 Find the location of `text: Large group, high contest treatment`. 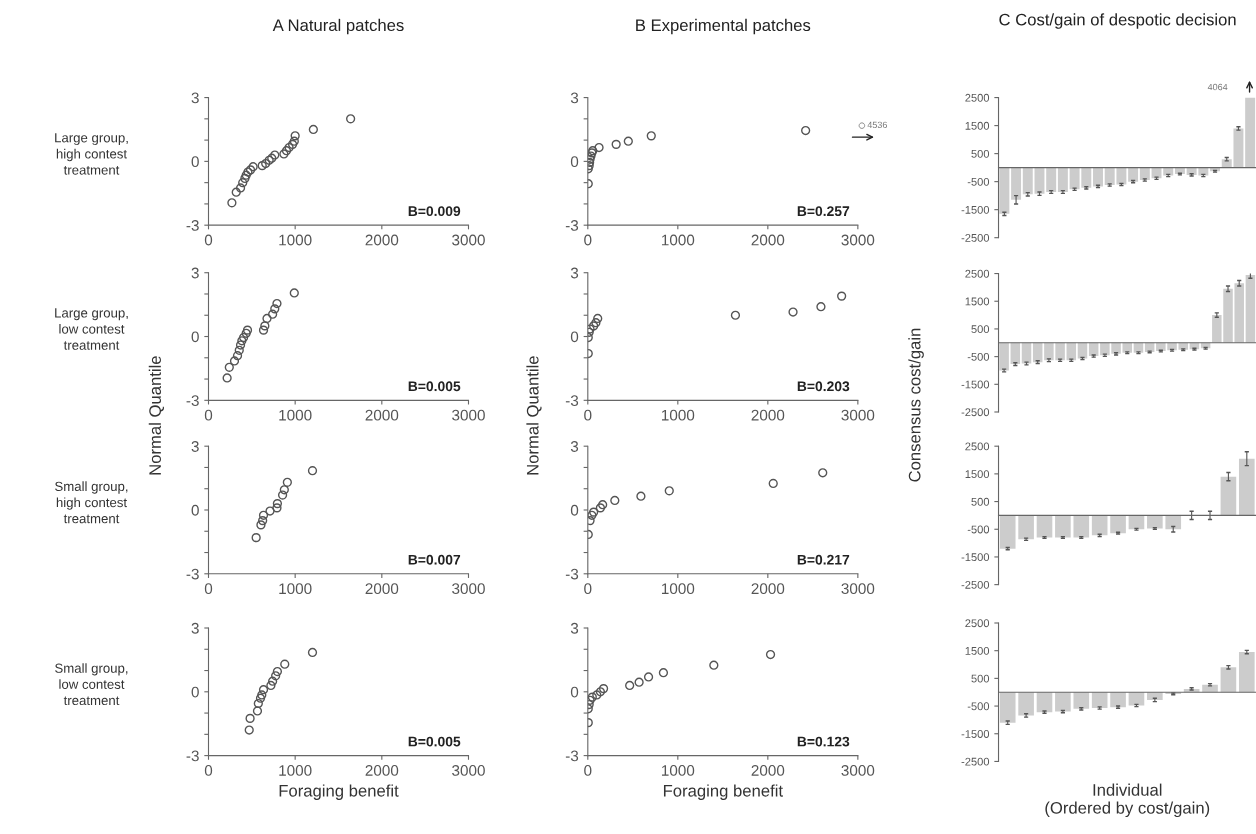

text: Large group, high contest treatment is located at coordinates (91, 154).